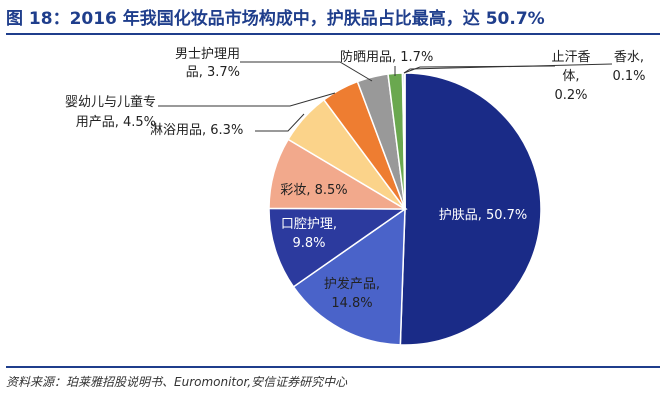  Describe the element at coordinates (333, 34) in the screenshot. I see `title-divider` at that location.